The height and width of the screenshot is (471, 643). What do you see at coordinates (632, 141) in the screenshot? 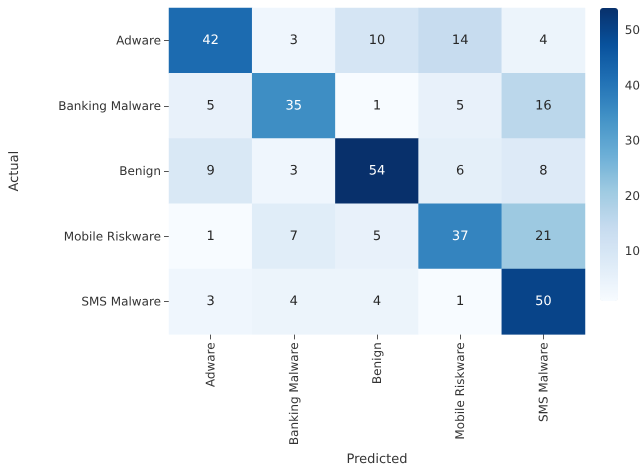
I see `color-bar-label: 30` at bounding box center [632, 141].